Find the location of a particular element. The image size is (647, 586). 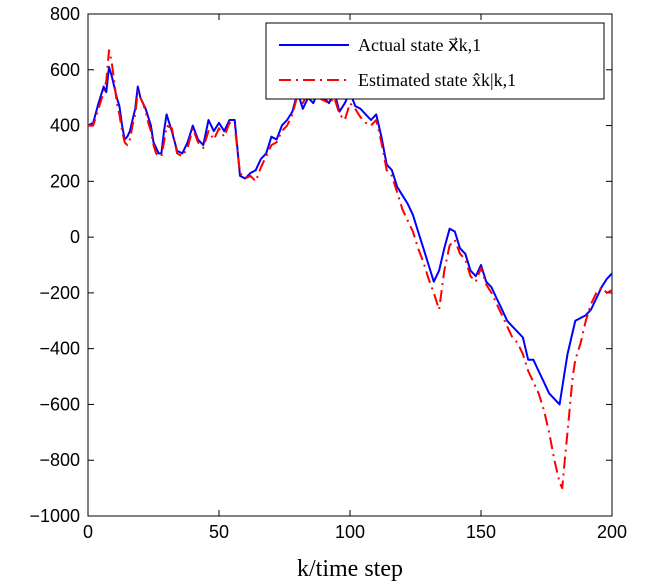

y-tick-label: 600 is located at coordinates (65, 70).